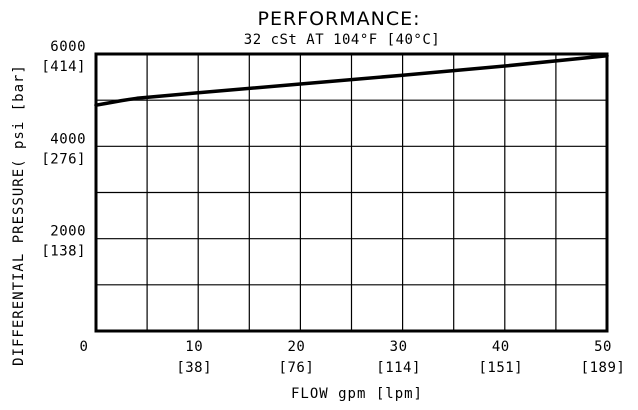 The width and height of the screenshot is (638, 410). Describe the element at coordinates (338, 19) in the screenshot. I see `chart-title: PERFORMANCE:` at that location.